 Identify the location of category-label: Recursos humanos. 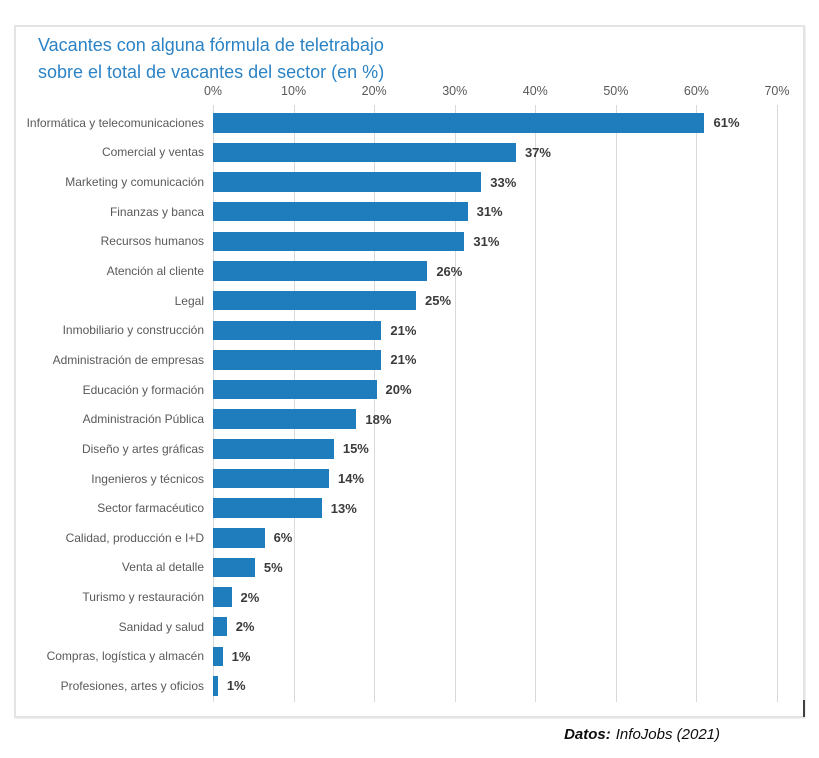
(152, 241).